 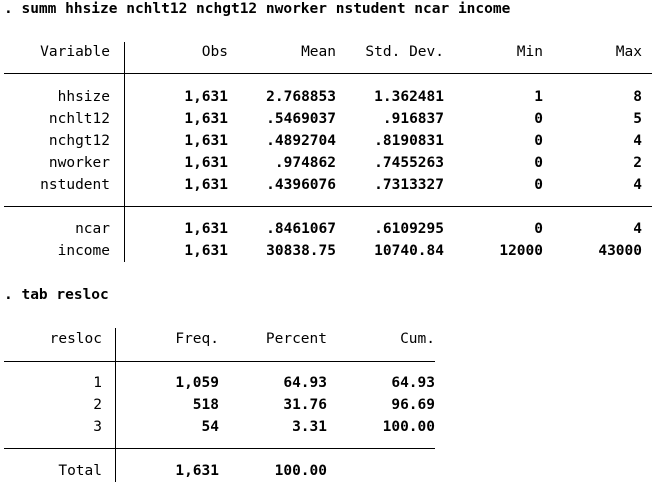 What do you see at coordinates (409, 229) in the screenshot?
I see `sd-value: .6109295` at bounding box center [409, 229].